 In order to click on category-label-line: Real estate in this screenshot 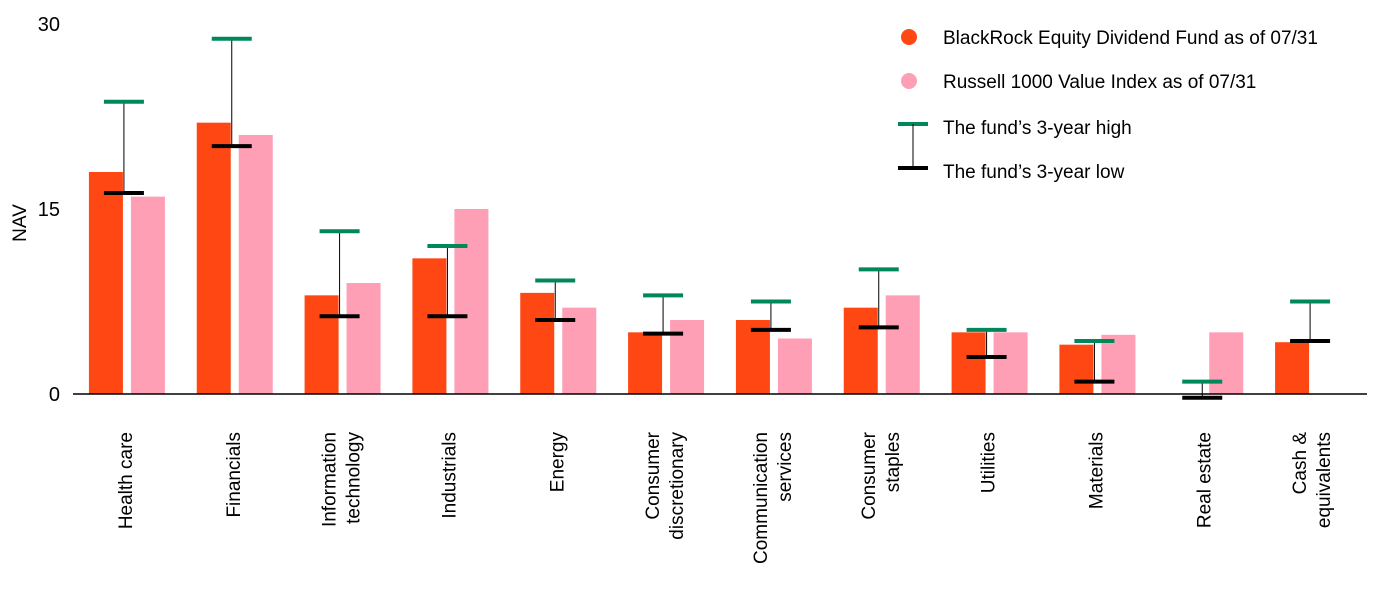, I will do `click(1204, 480)`.